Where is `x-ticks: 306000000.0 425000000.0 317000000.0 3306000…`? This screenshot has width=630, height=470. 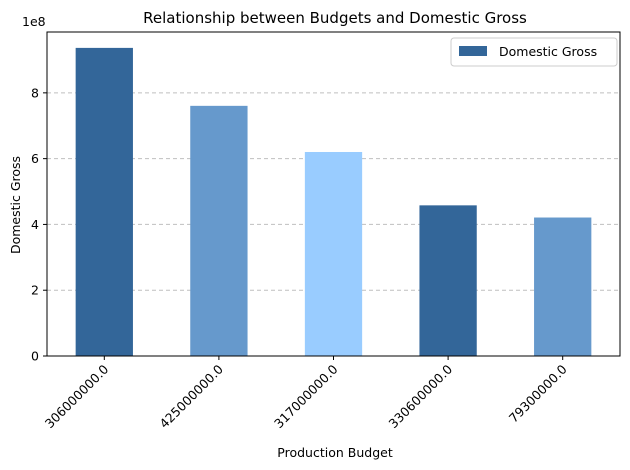
x-ticks: 306000000.0 425000000.0 317000000.0 3306000… is located at coordinates (306, 393).